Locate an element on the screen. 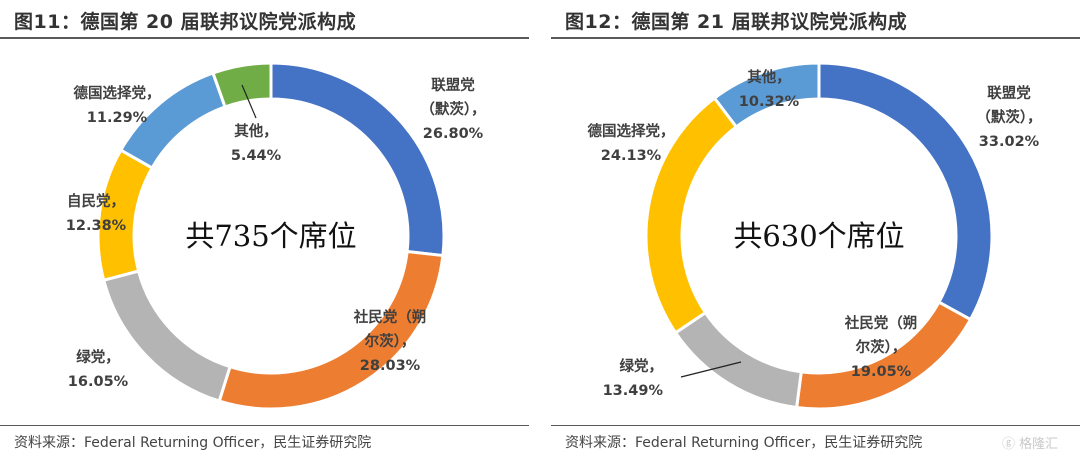  chart-title: 图11：德国第 20 届联邦议院党派构成 is located at coordinates (185, 22).